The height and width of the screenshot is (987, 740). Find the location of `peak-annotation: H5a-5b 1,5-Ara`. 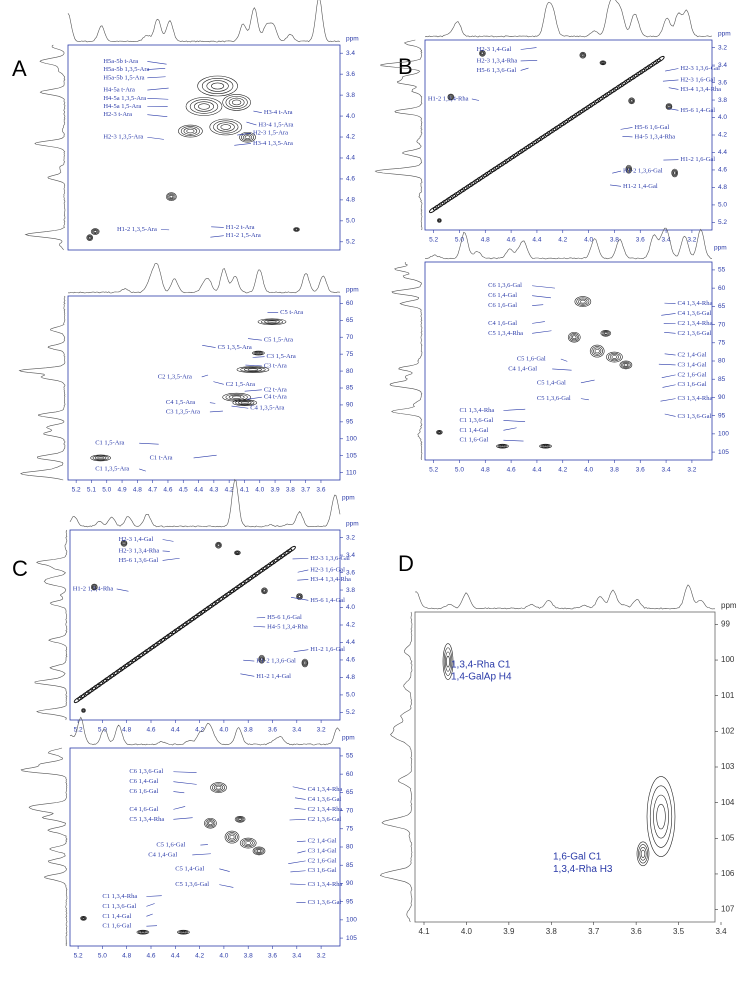

peak-annotation: H5a-5b 1,5-Ara is located at coordinates (123, 77).